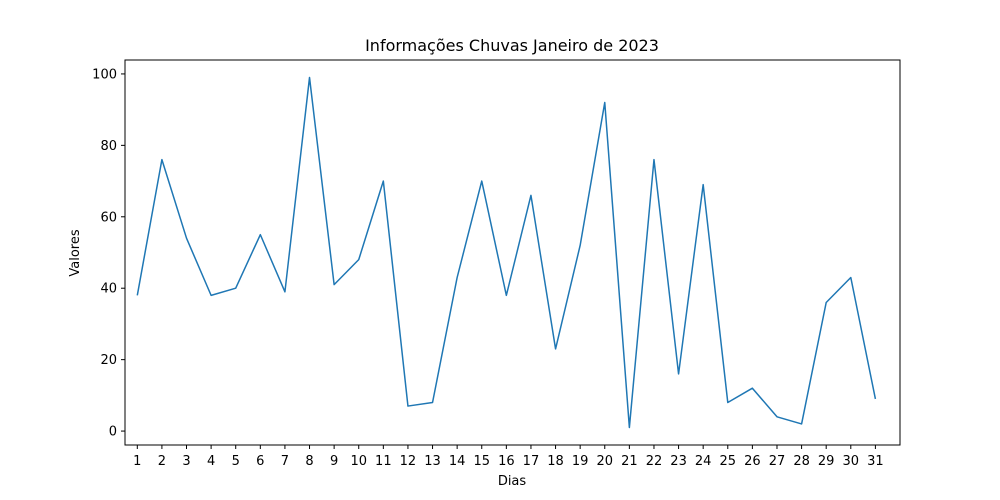  What do you see at coordinates (506, 461) in the screenshot?
I see `x-tick-label: 16` at bounding box center [506, 461].